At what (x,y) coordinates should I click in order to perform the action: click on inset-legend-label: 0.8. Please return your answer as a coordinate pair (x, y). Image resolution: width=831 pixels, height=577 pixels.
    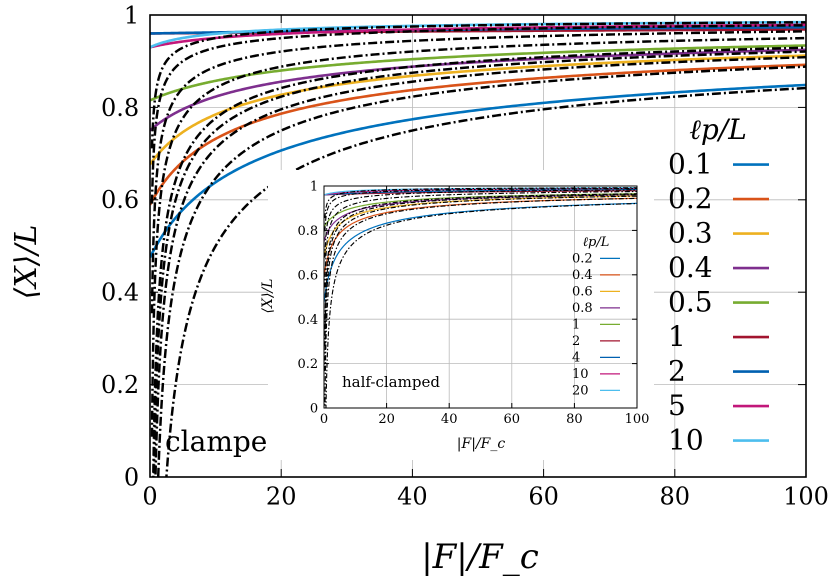
    Looking at the image, I should click on (582, 308).